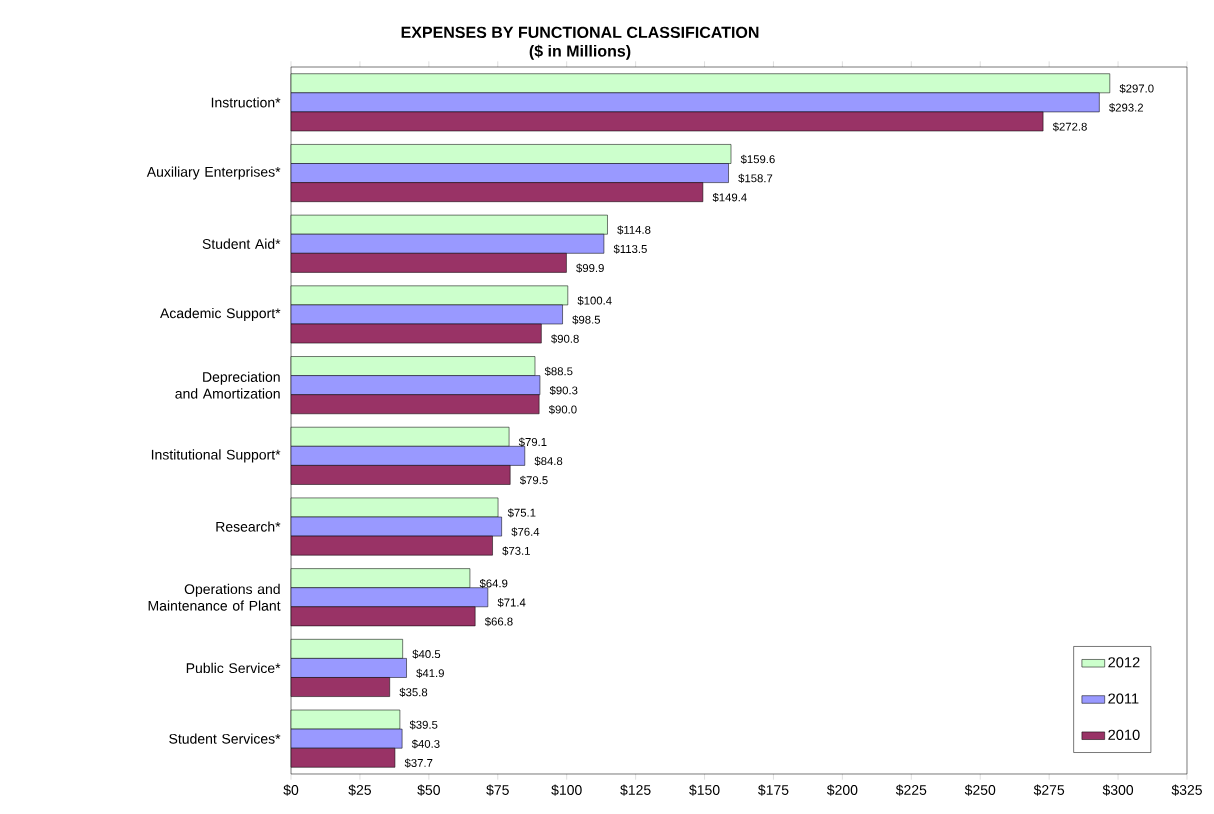 This screenshot has height=814, width=1214. Describe the element at coordinates (580, 32) in the screenshot. I see `chart-title: EXPENSES BY FUNCTIONAL CLASSIFICATION` at that location.